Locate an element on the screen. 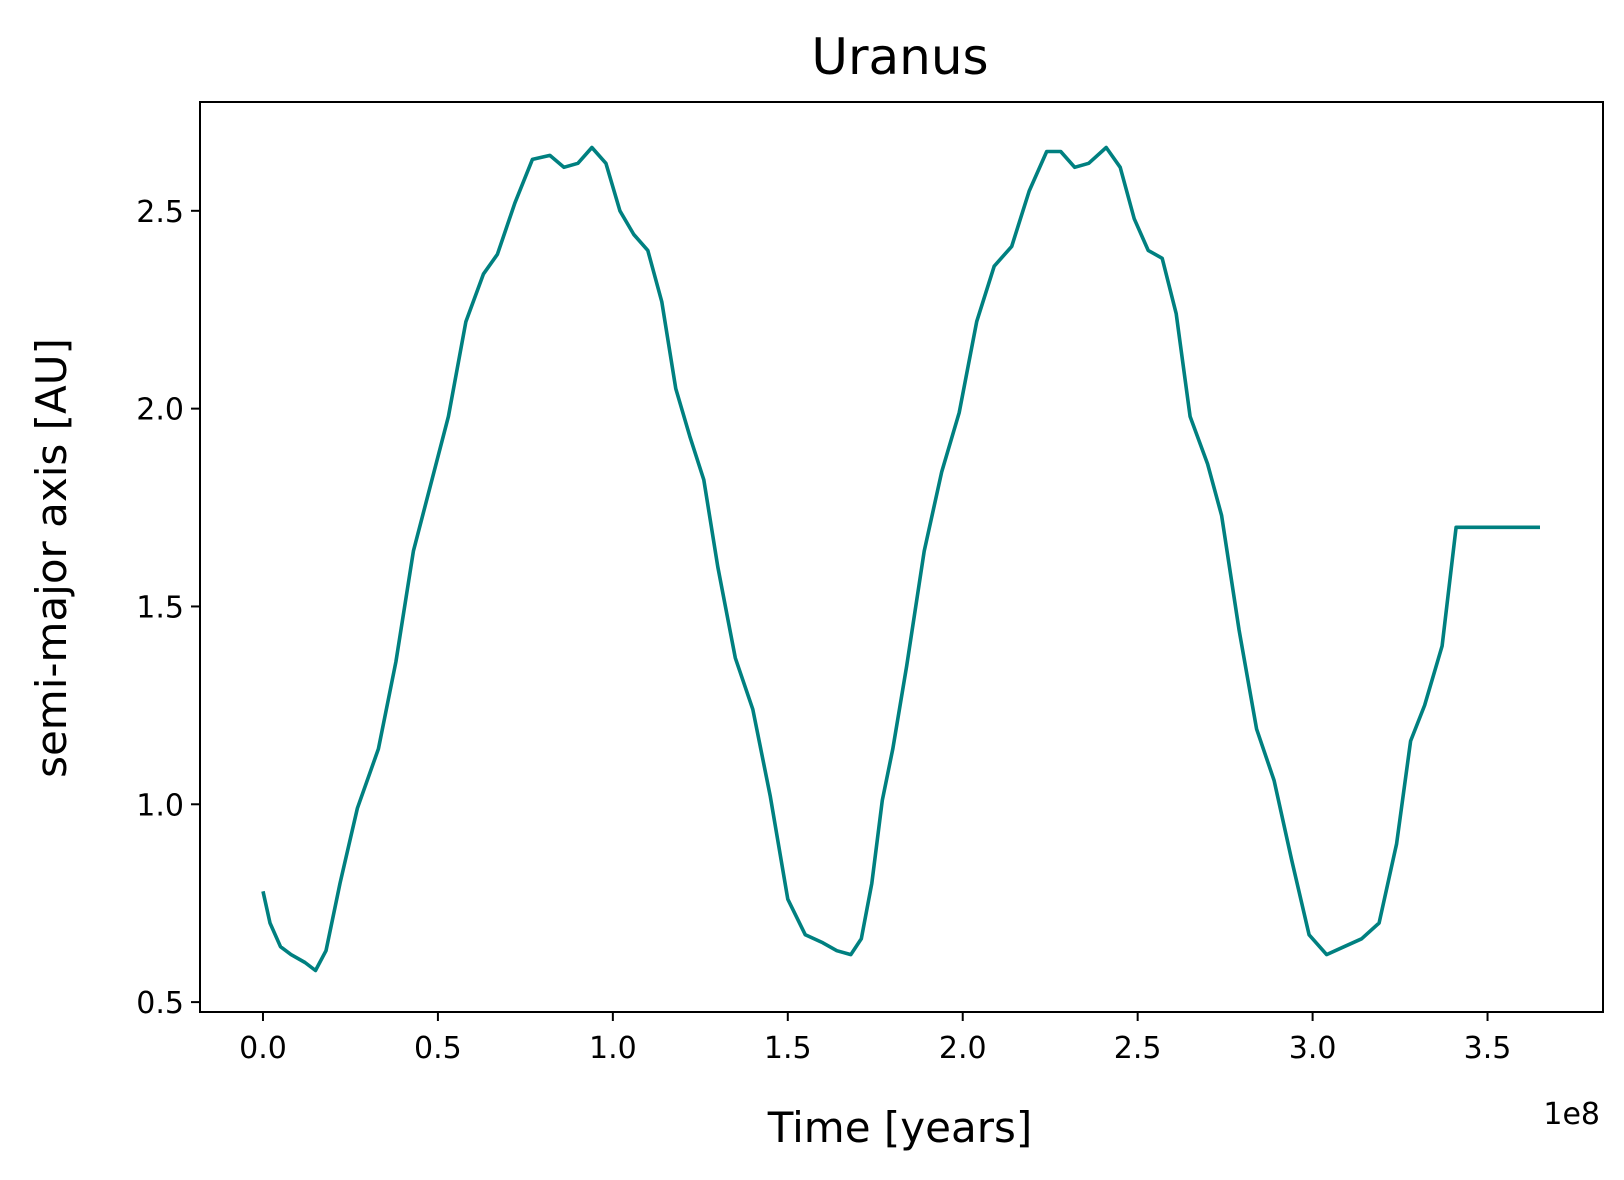  y-tick-label: 2.0 is located at coordinates (160, 410).